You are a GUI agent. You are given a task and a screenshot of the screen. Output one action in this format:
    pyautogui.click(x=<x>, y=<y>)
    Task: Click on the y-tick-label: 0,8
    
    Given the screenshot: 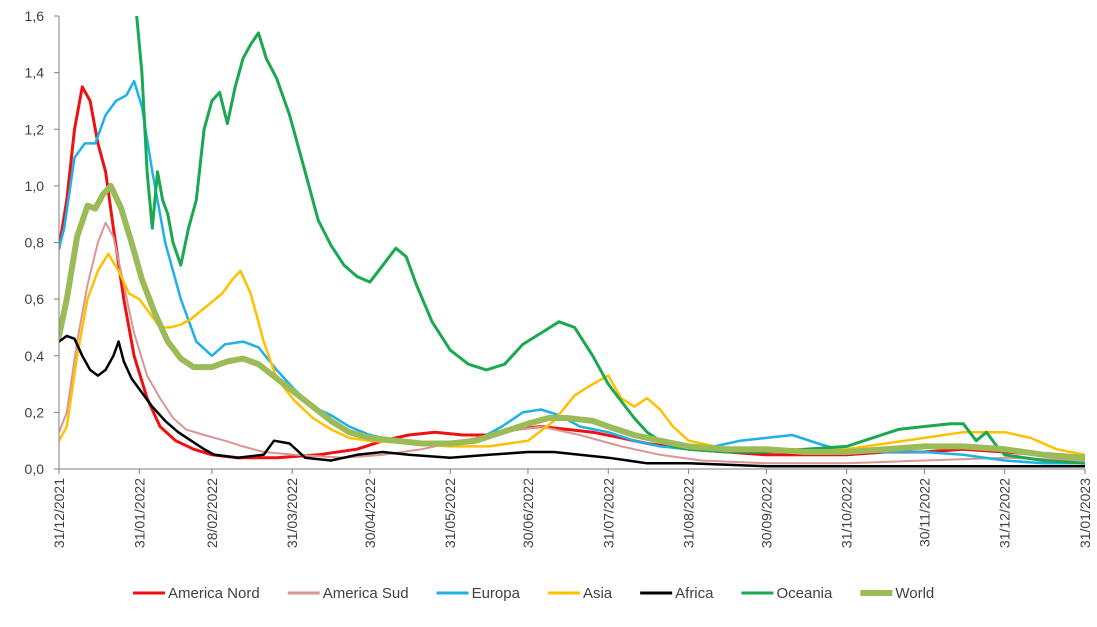 What is the action you would take?
    pyautogui.click(x=35, y=243)
    